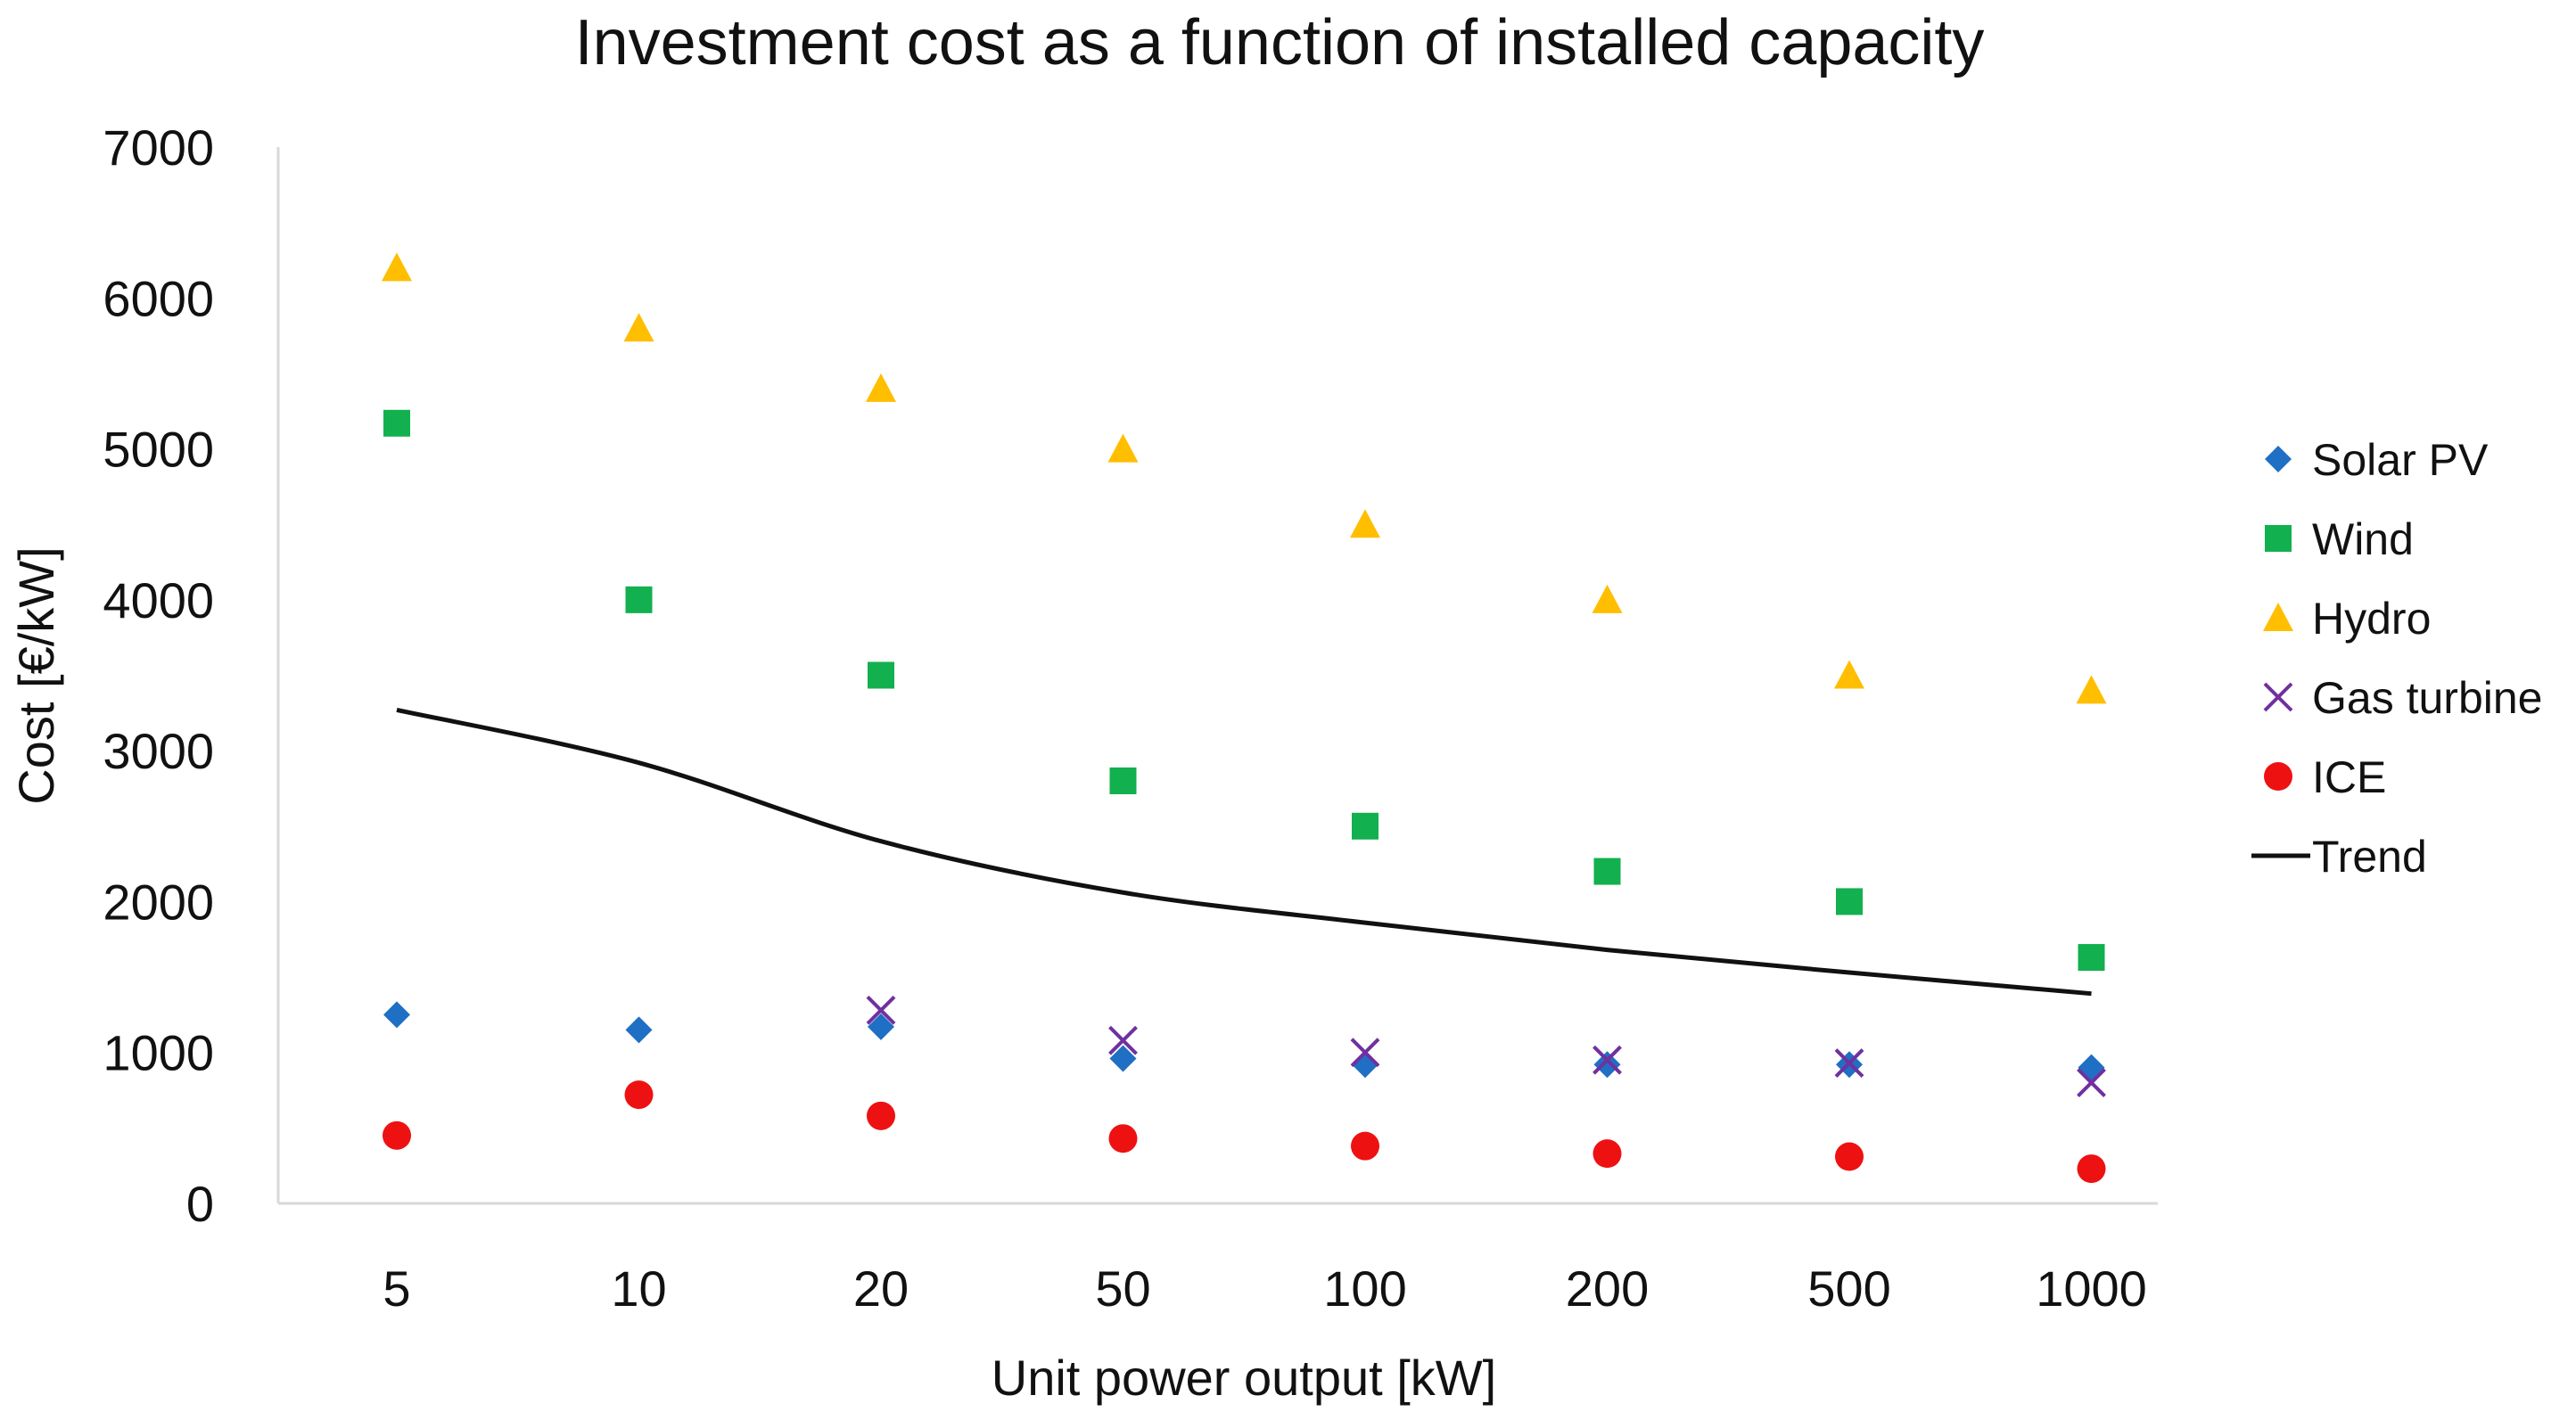  I want to click on legend-label: Hydro, so click(2371, 619).